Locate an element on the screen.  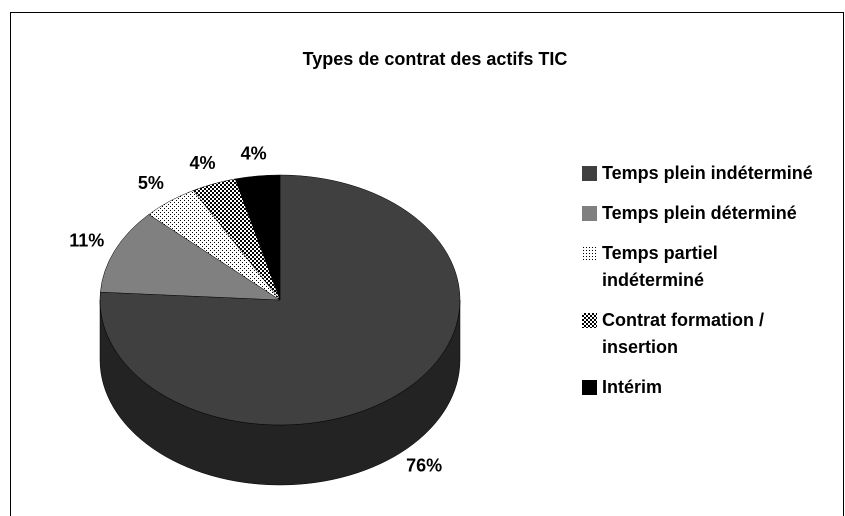
data-label: 11% is located at coordinates (86, 241).